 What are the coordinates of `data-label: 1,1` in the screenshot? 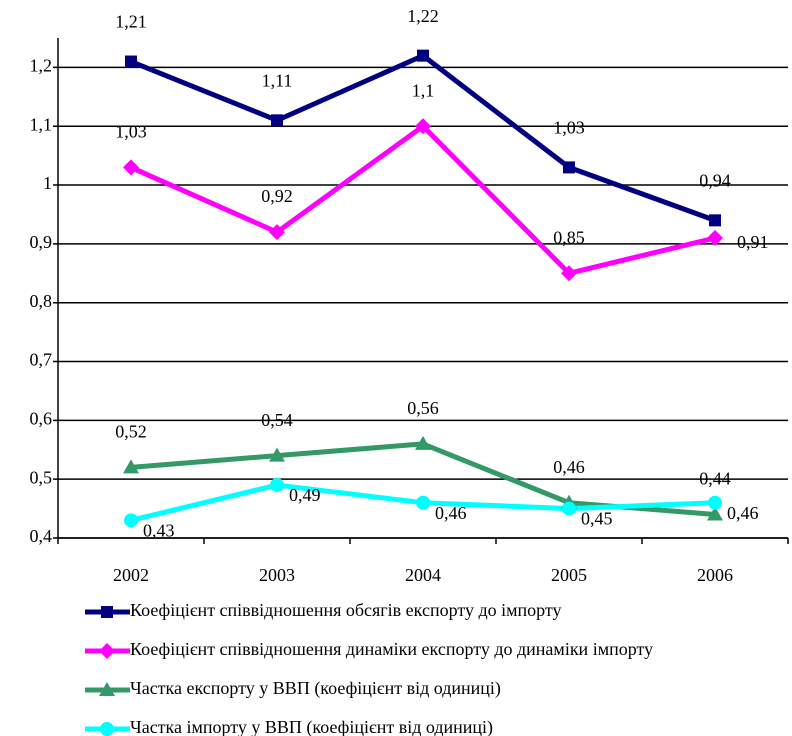 It's located at (423, 90).